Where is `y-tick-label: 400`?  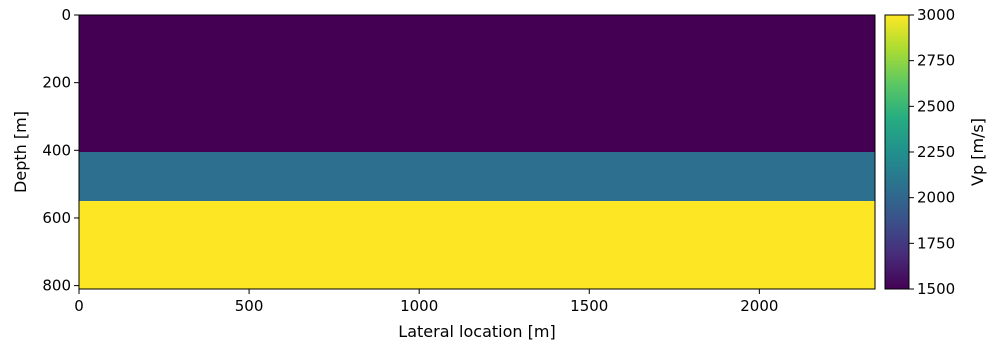
y-tick-label: 400 is located at coordinates (56, 150).